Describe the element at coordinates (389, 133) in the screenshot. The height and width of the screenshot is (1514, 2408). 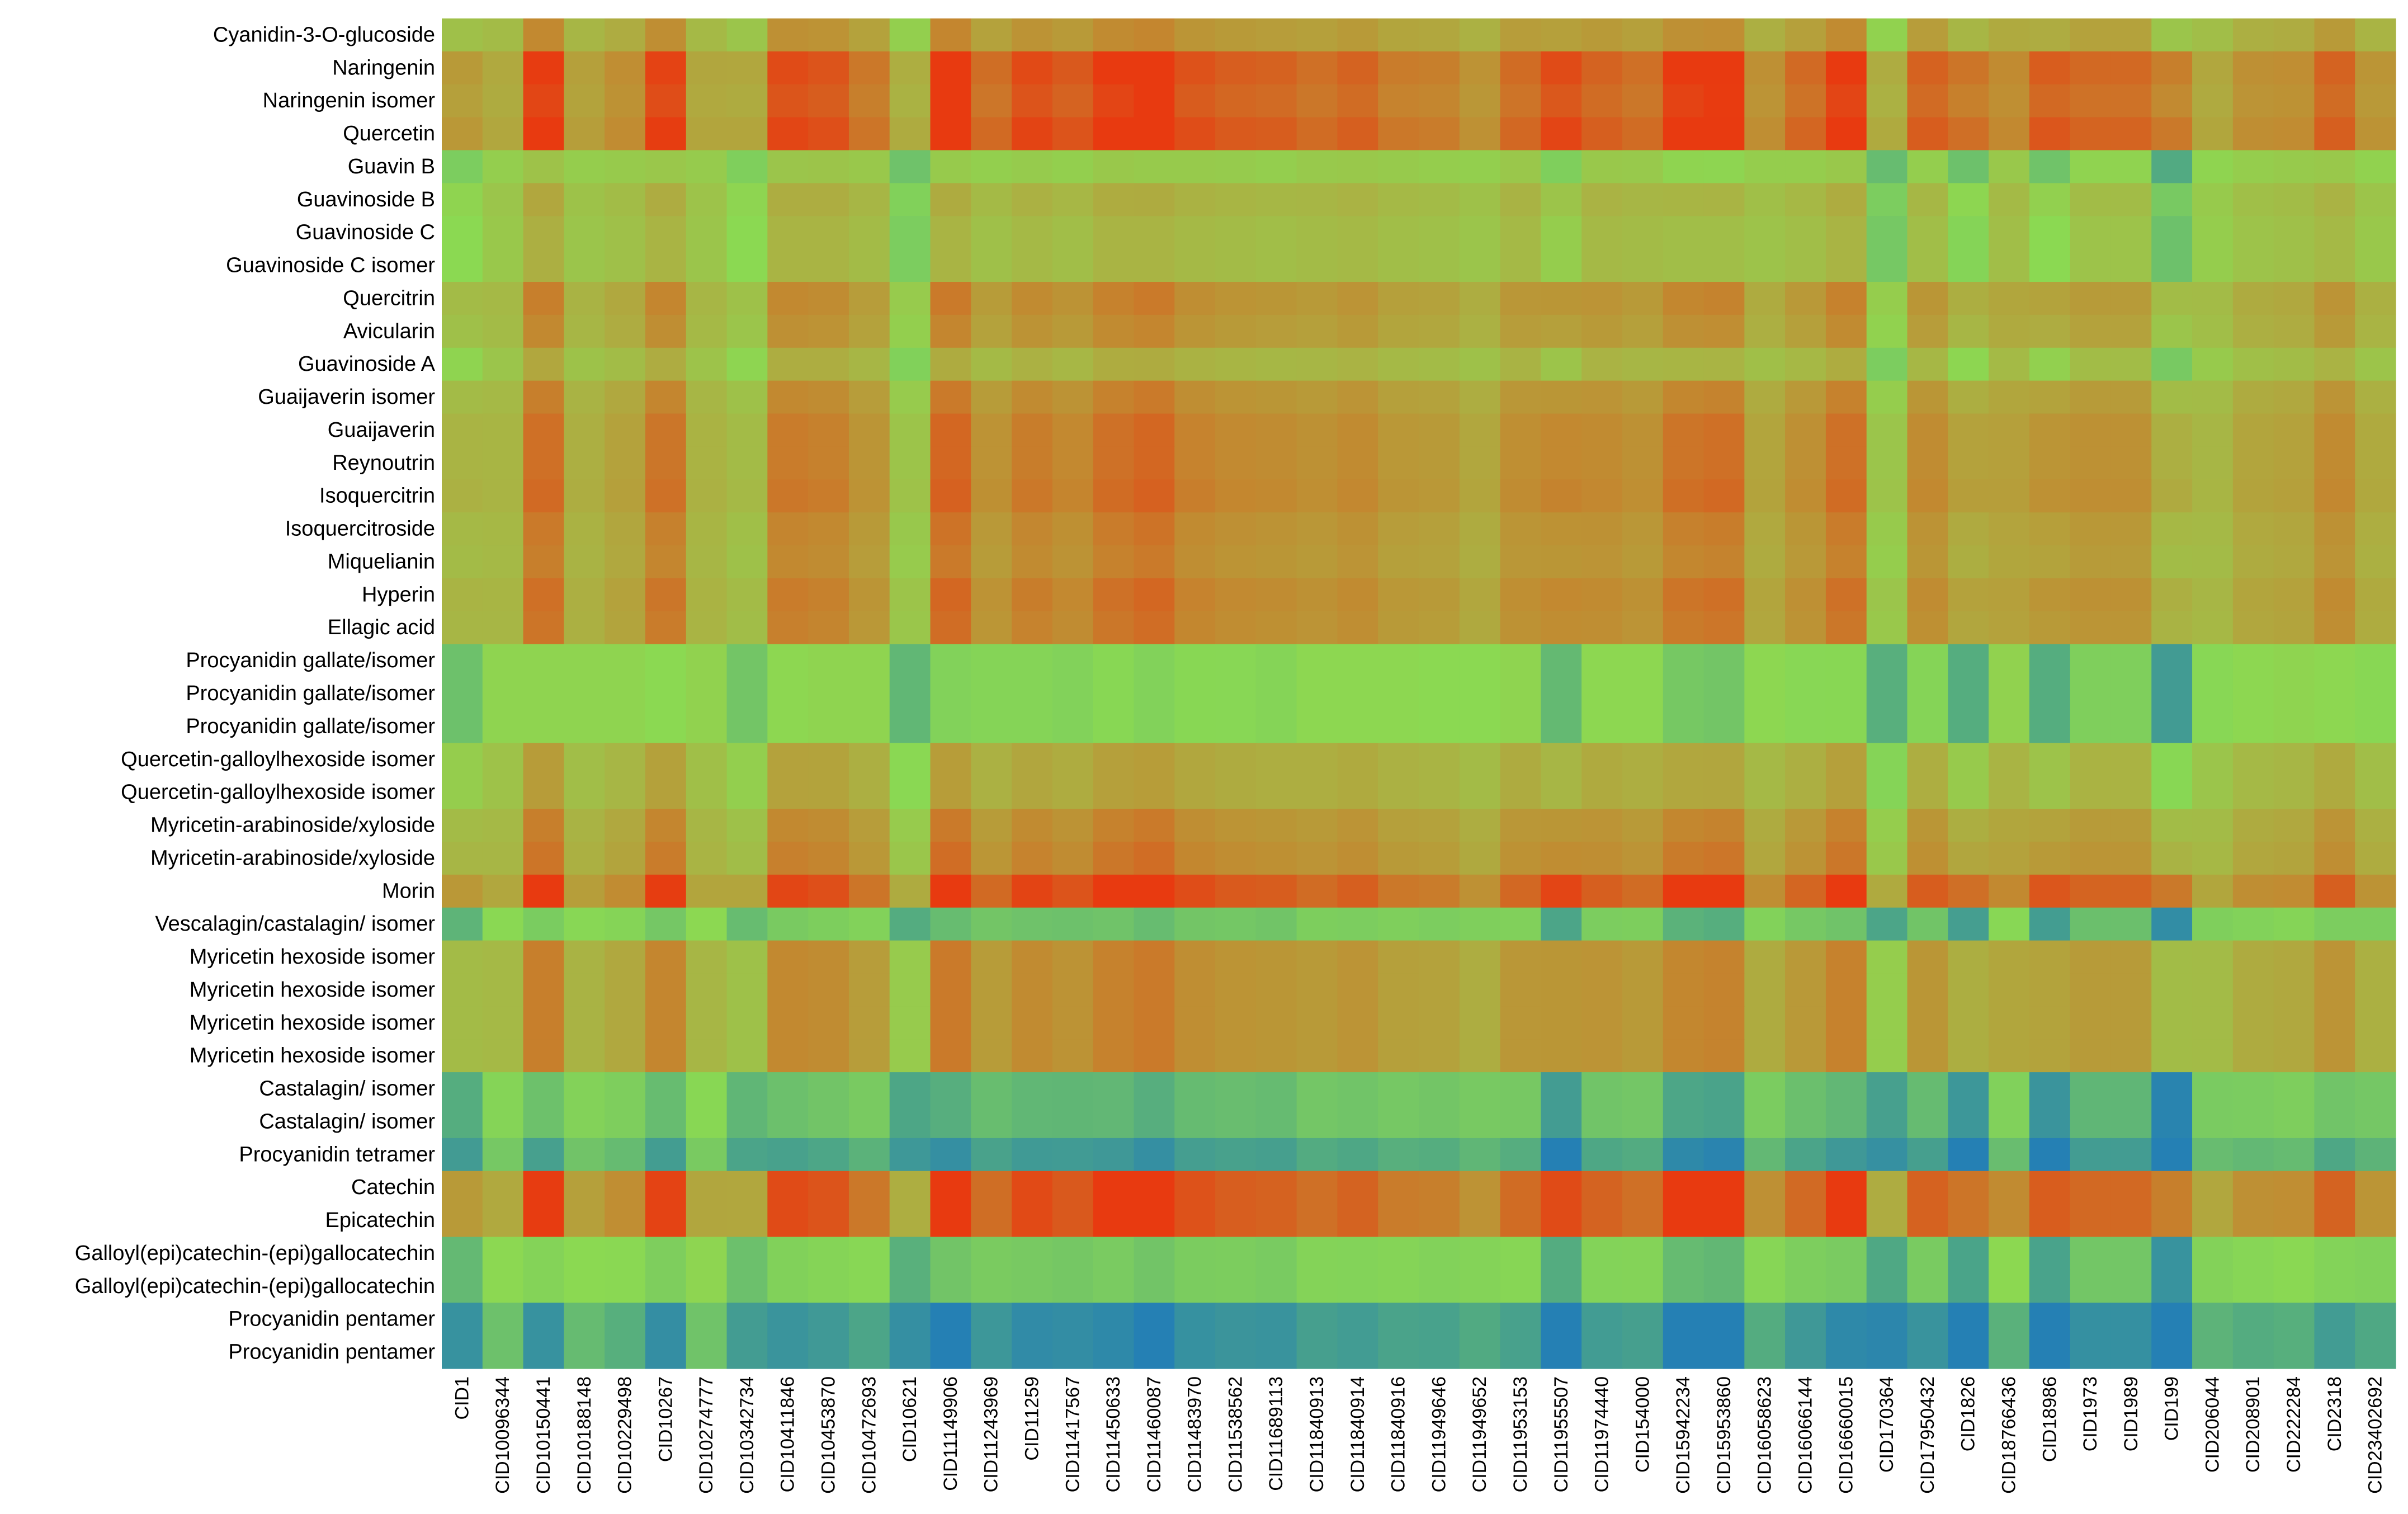
I see `row-label: Quercetin` at that location.